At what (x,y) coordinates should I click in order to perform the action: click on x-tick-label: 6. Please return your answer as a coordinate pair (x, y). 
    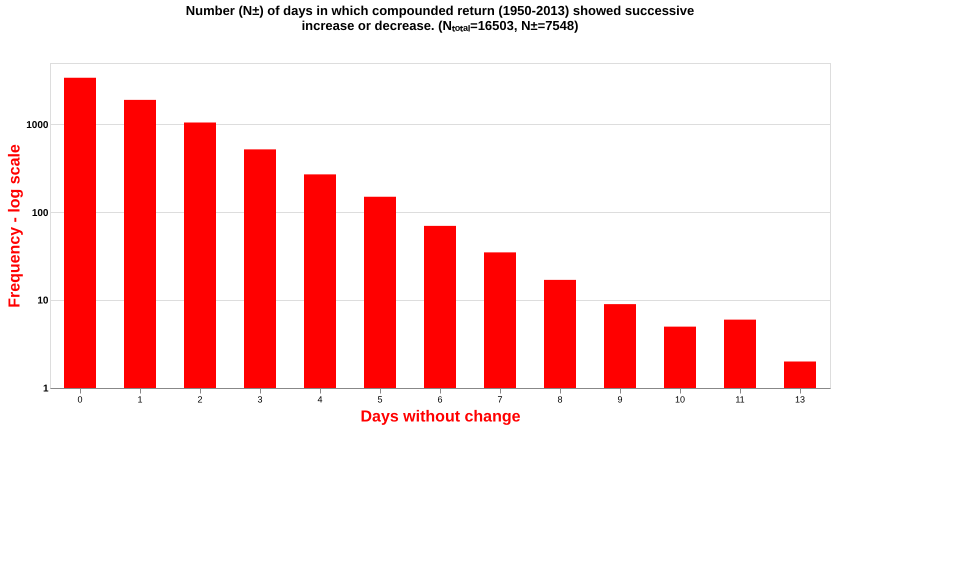
    Looking at the image, I should click on (440, 399).